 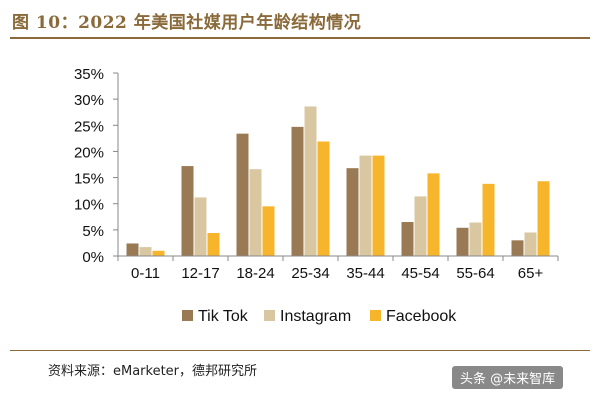 What do you see at coordinates (365, 273) in the screenshot?
I see `x-tick-label: 35-44` at bounding box center [365, 273].